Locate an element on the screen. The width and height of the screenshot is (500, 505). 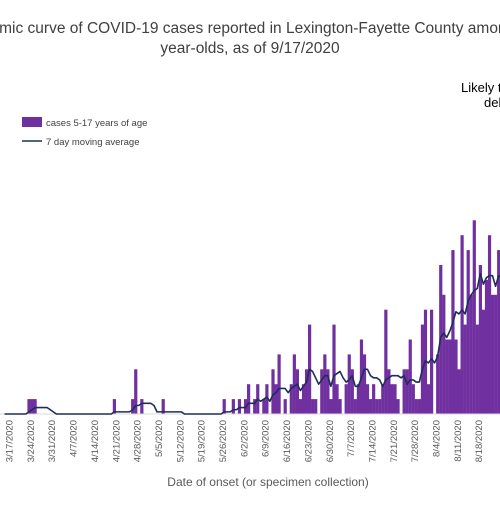
x-tick-label: 6/30/2020 is located at coordinates (330, 441).